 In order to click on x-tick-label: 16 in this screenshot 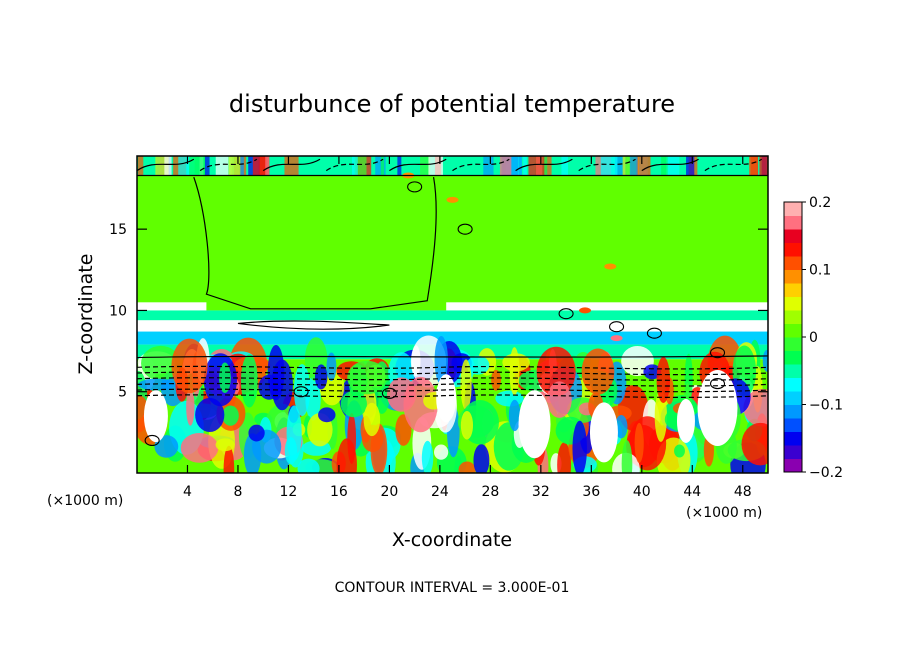, I will do `click(339, 492)`.